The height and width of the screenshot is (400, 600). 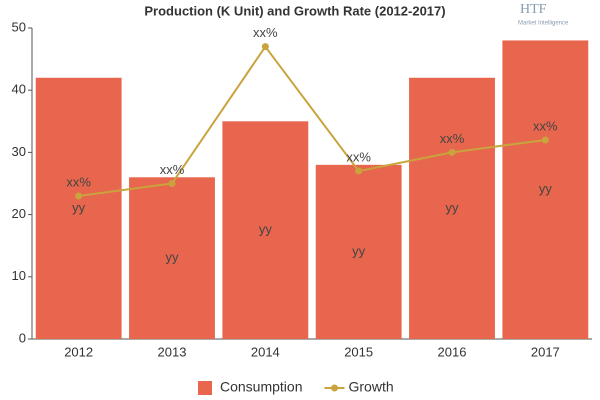 What do you see at coordinates (371, 387) in the screenshot?
I see `legend-label: Growth` at bounding box center [371, 387].